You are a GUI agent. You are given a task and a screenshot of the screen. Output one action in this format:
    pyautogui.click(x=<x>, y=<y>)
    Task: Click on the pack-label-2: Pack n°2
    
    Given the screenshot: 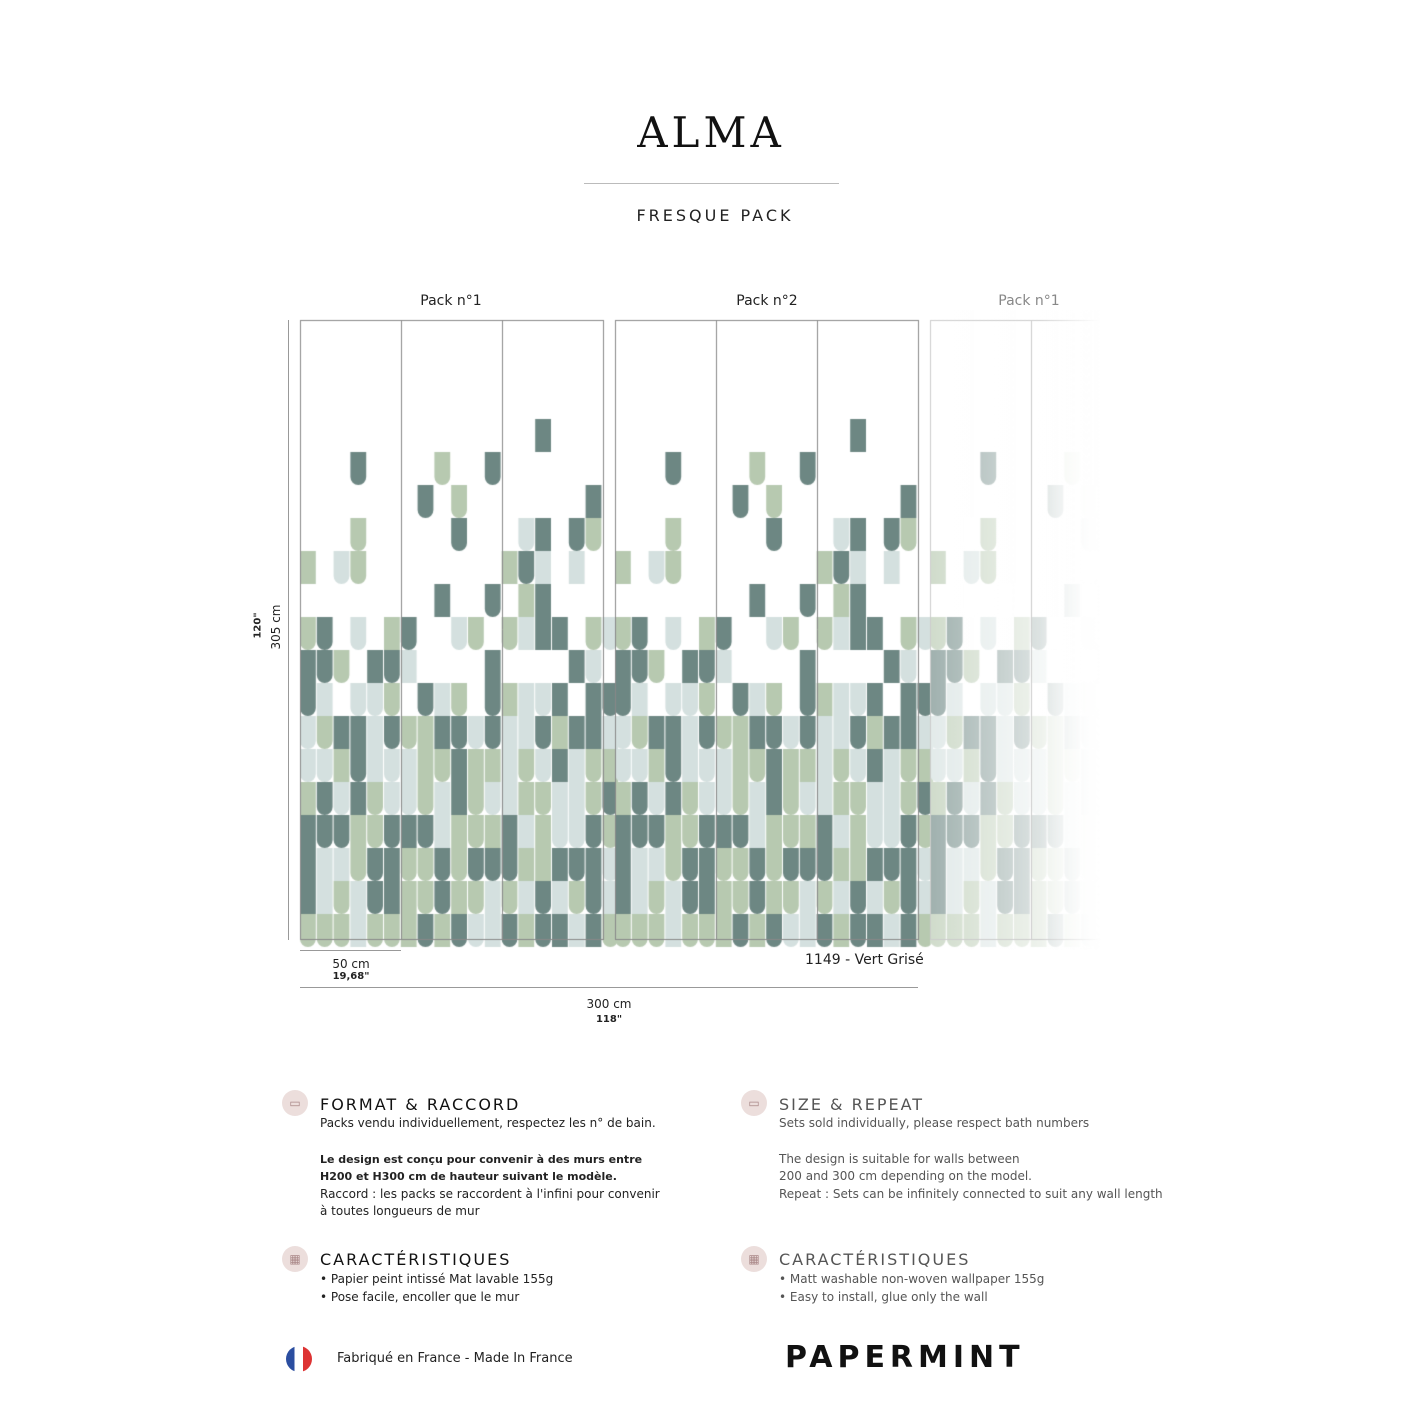 What is the action you would take?
    pyautogui.click(x=767, y=301)
    